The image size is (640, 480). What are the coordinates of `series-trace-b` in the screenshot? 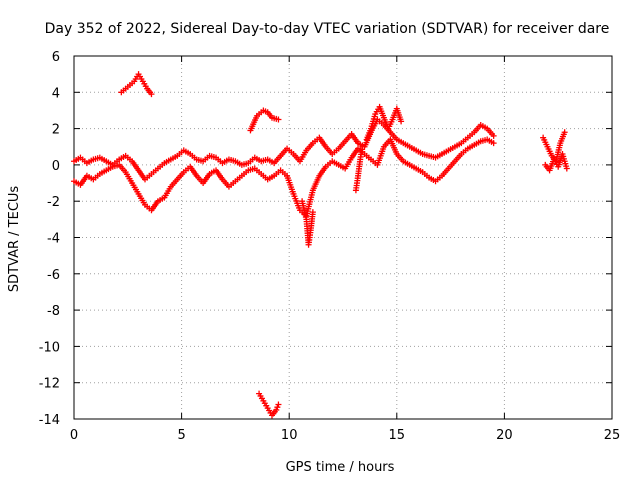 It's located at (284, 177).